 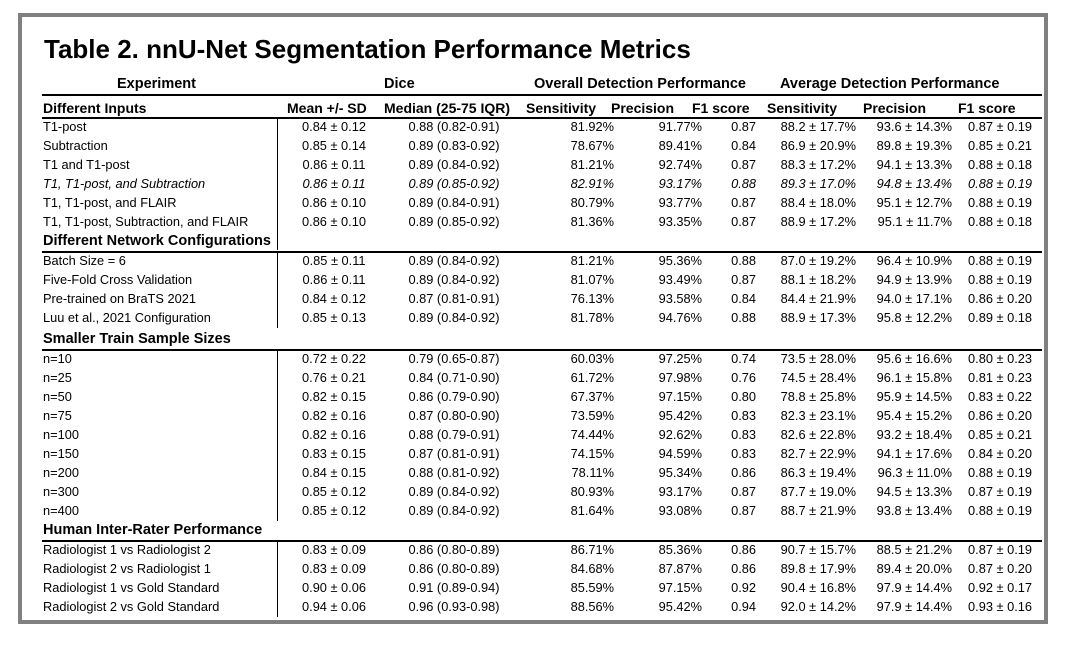 I want to click on overall-precision-cell: 94.59%, so click(x=680, y=454).